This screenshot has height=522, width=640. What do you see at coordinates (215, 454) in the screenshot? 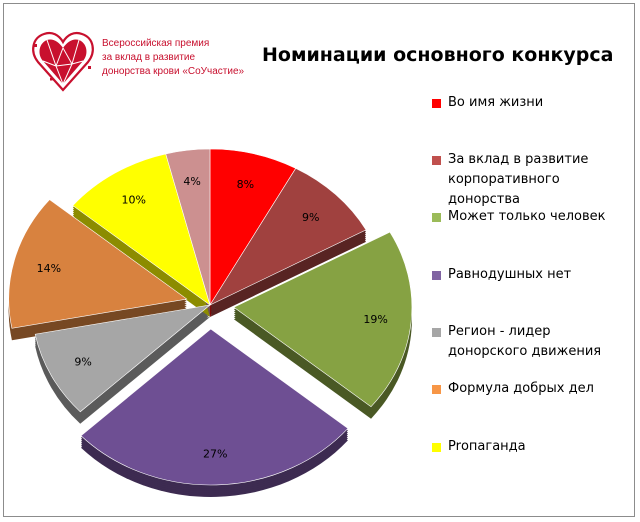
I see `pie-data-label: 27%` at bounding box center [215, 454].